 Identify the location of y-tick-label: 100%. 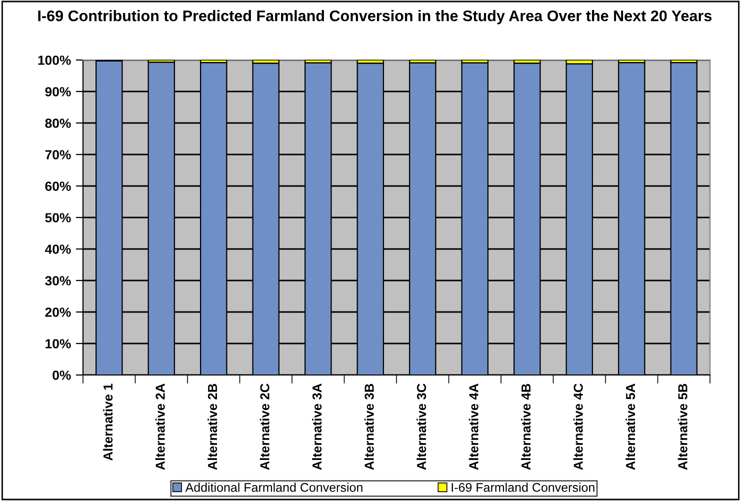
(54, 60).